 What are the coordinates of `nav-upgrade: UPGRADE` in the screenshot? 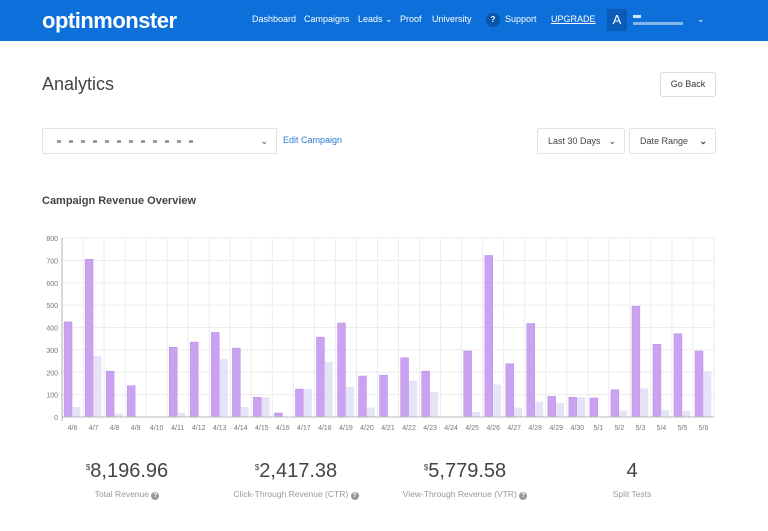 It's located at (573, 19).